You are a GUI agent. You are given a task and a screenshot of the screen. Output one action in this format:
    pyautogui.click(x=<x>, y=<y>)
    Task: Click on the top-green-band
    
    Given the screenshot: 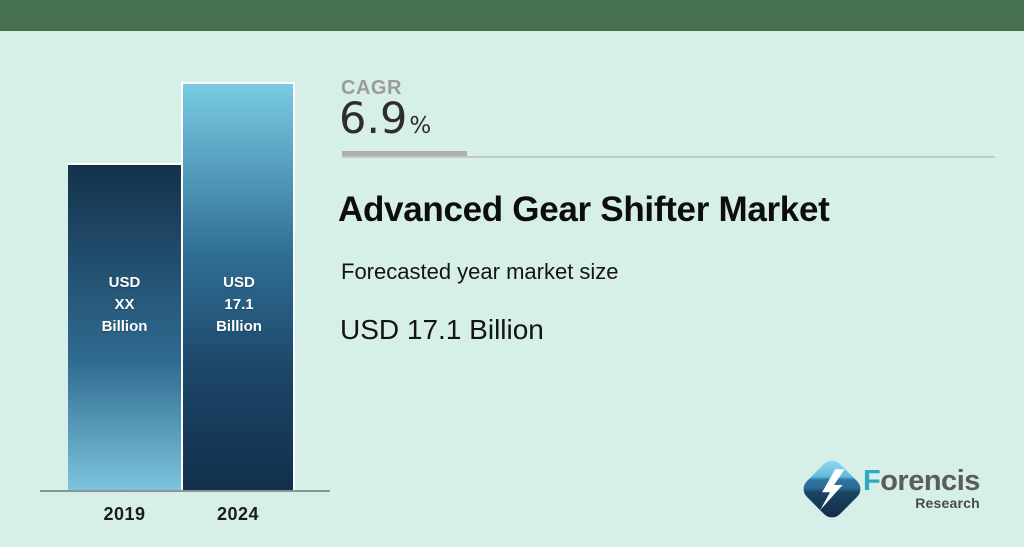 What is the action you would take?
    pyautogui.click(x=512, y=15)
    